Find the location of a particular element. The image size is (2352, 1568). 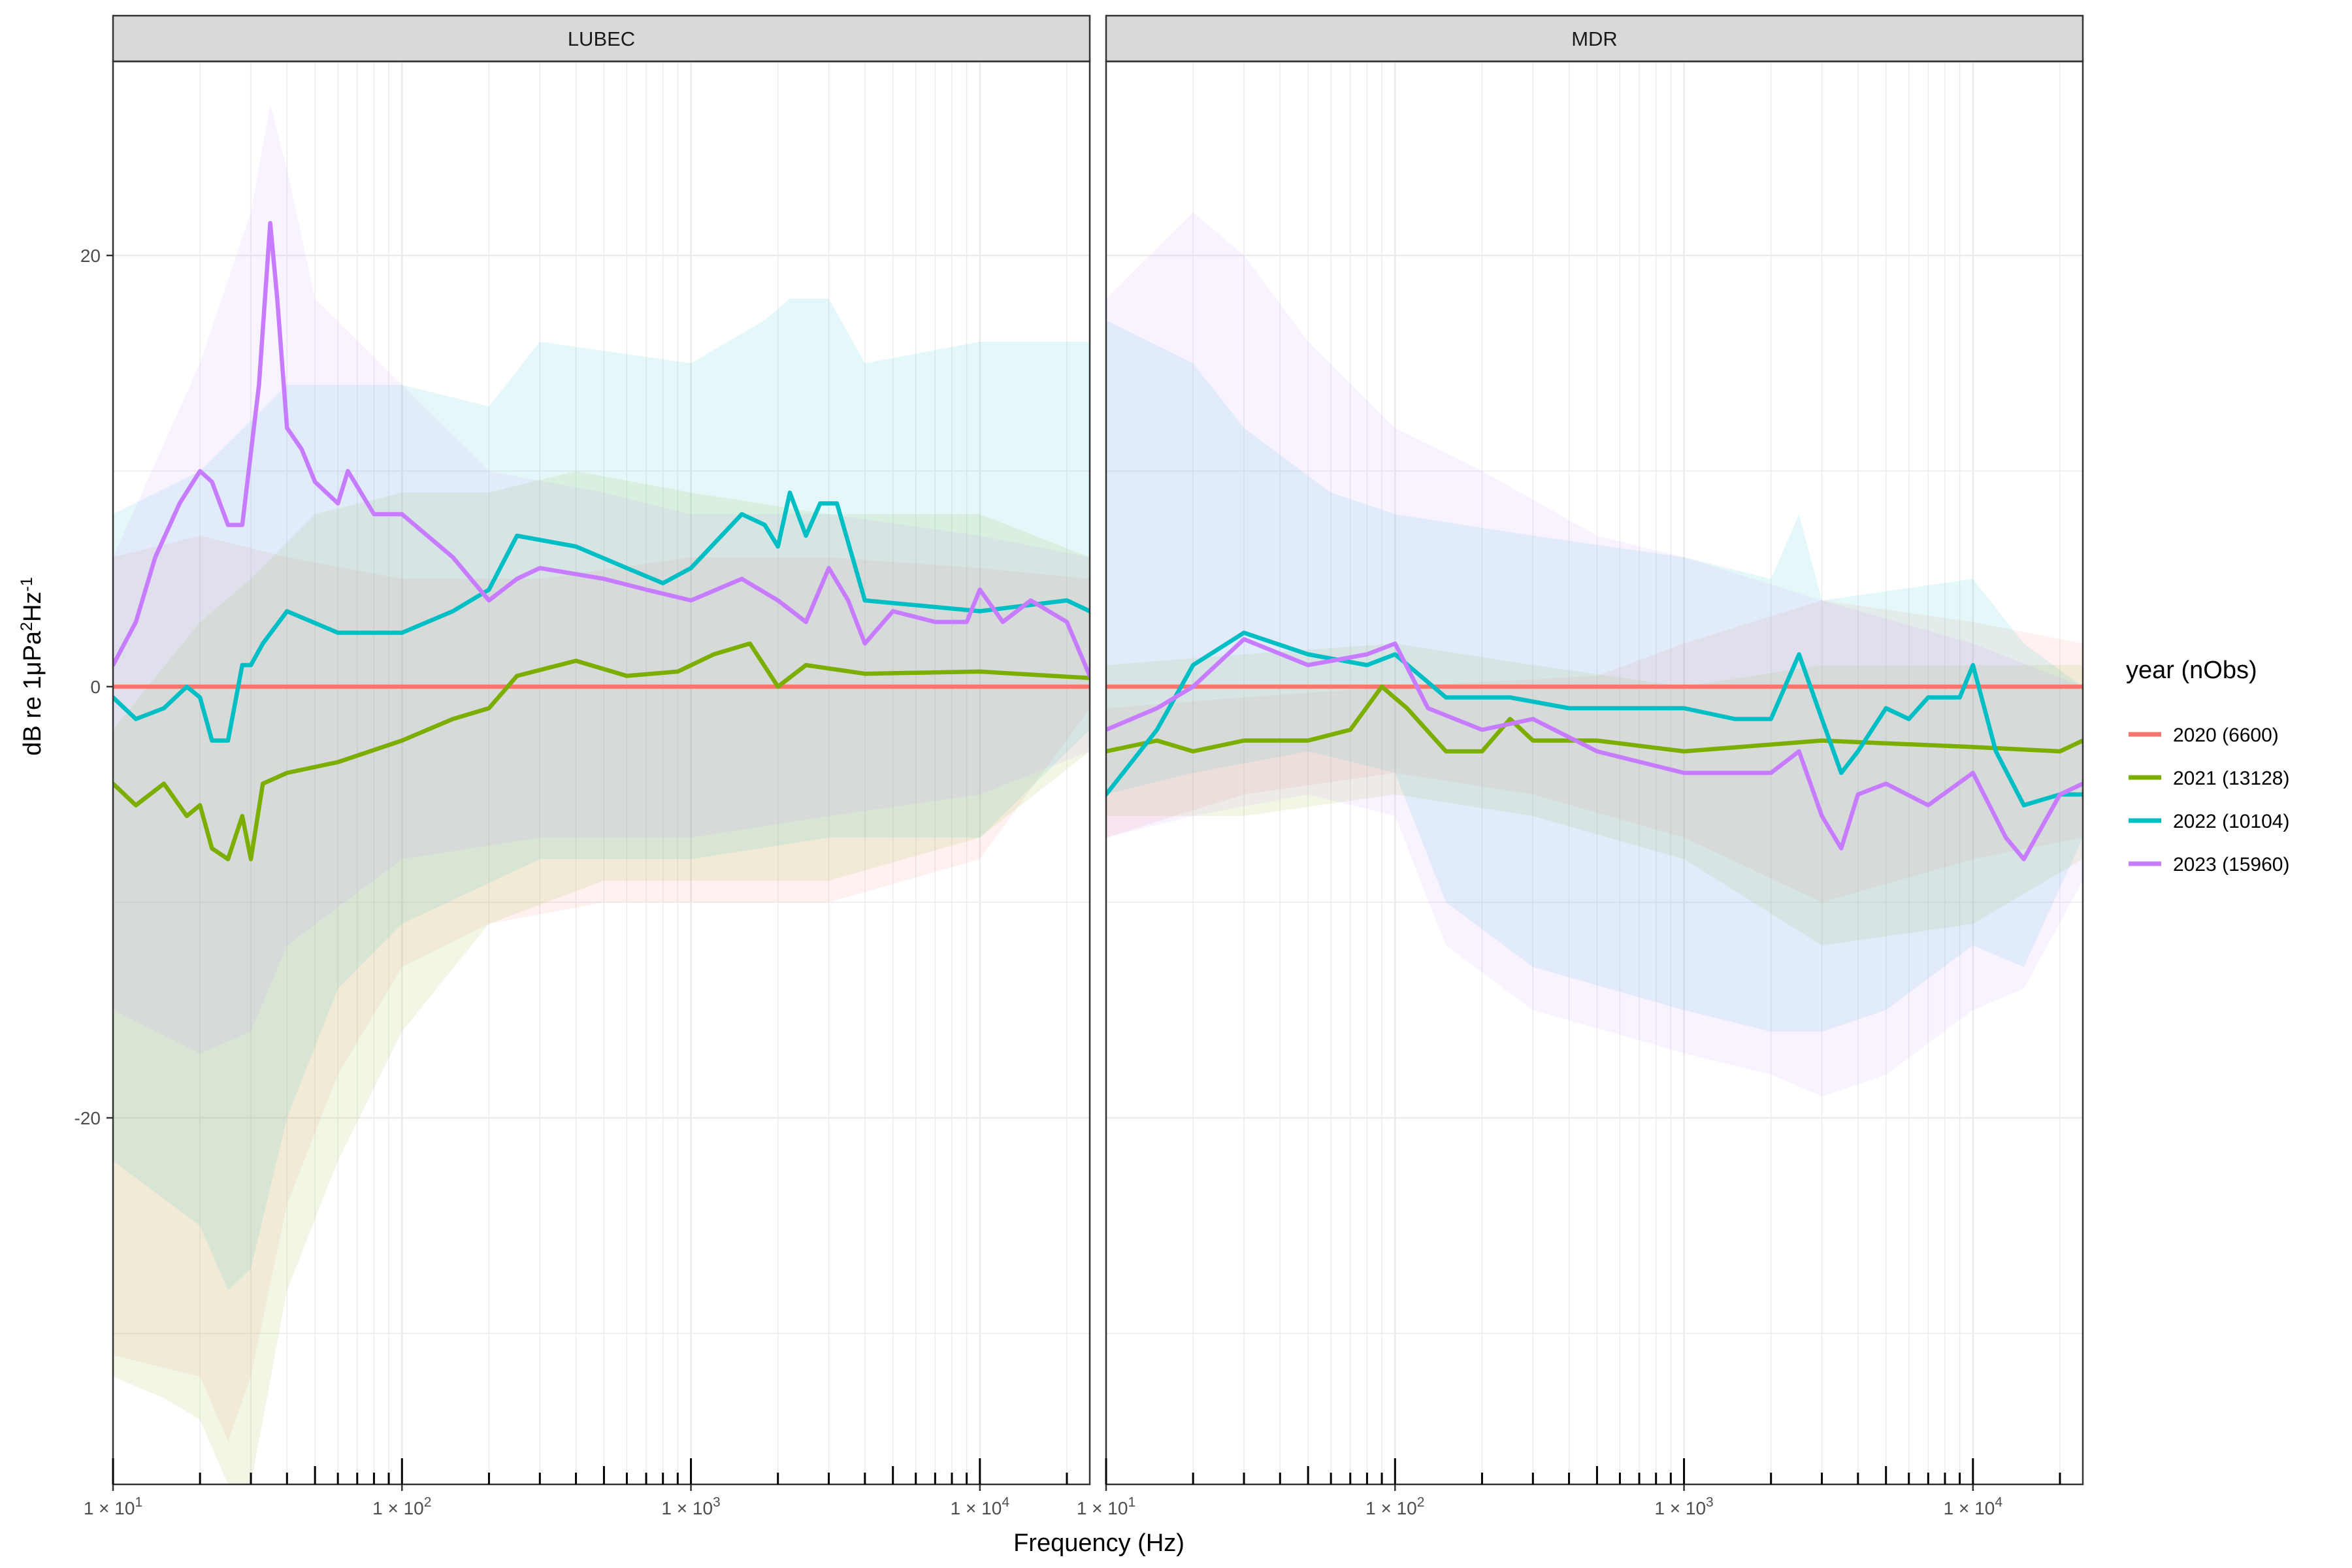

y-tick-label: 0 is located at coordinates (95, 687).